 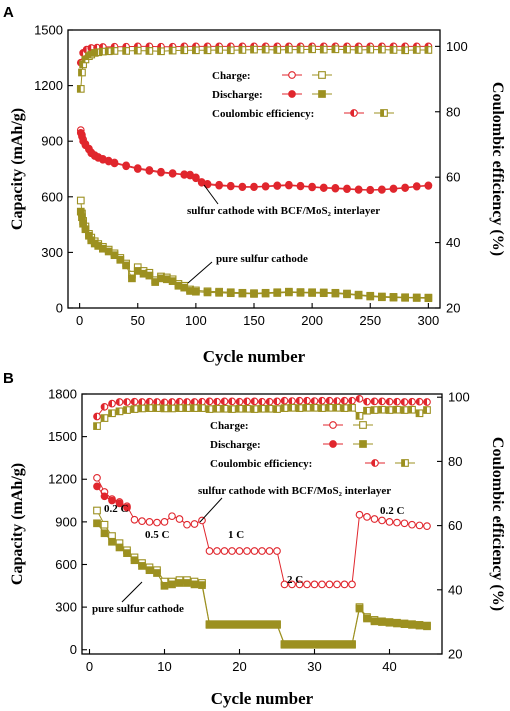 I want to click on y2-tick-label: 80, so click(x=453, y=111).